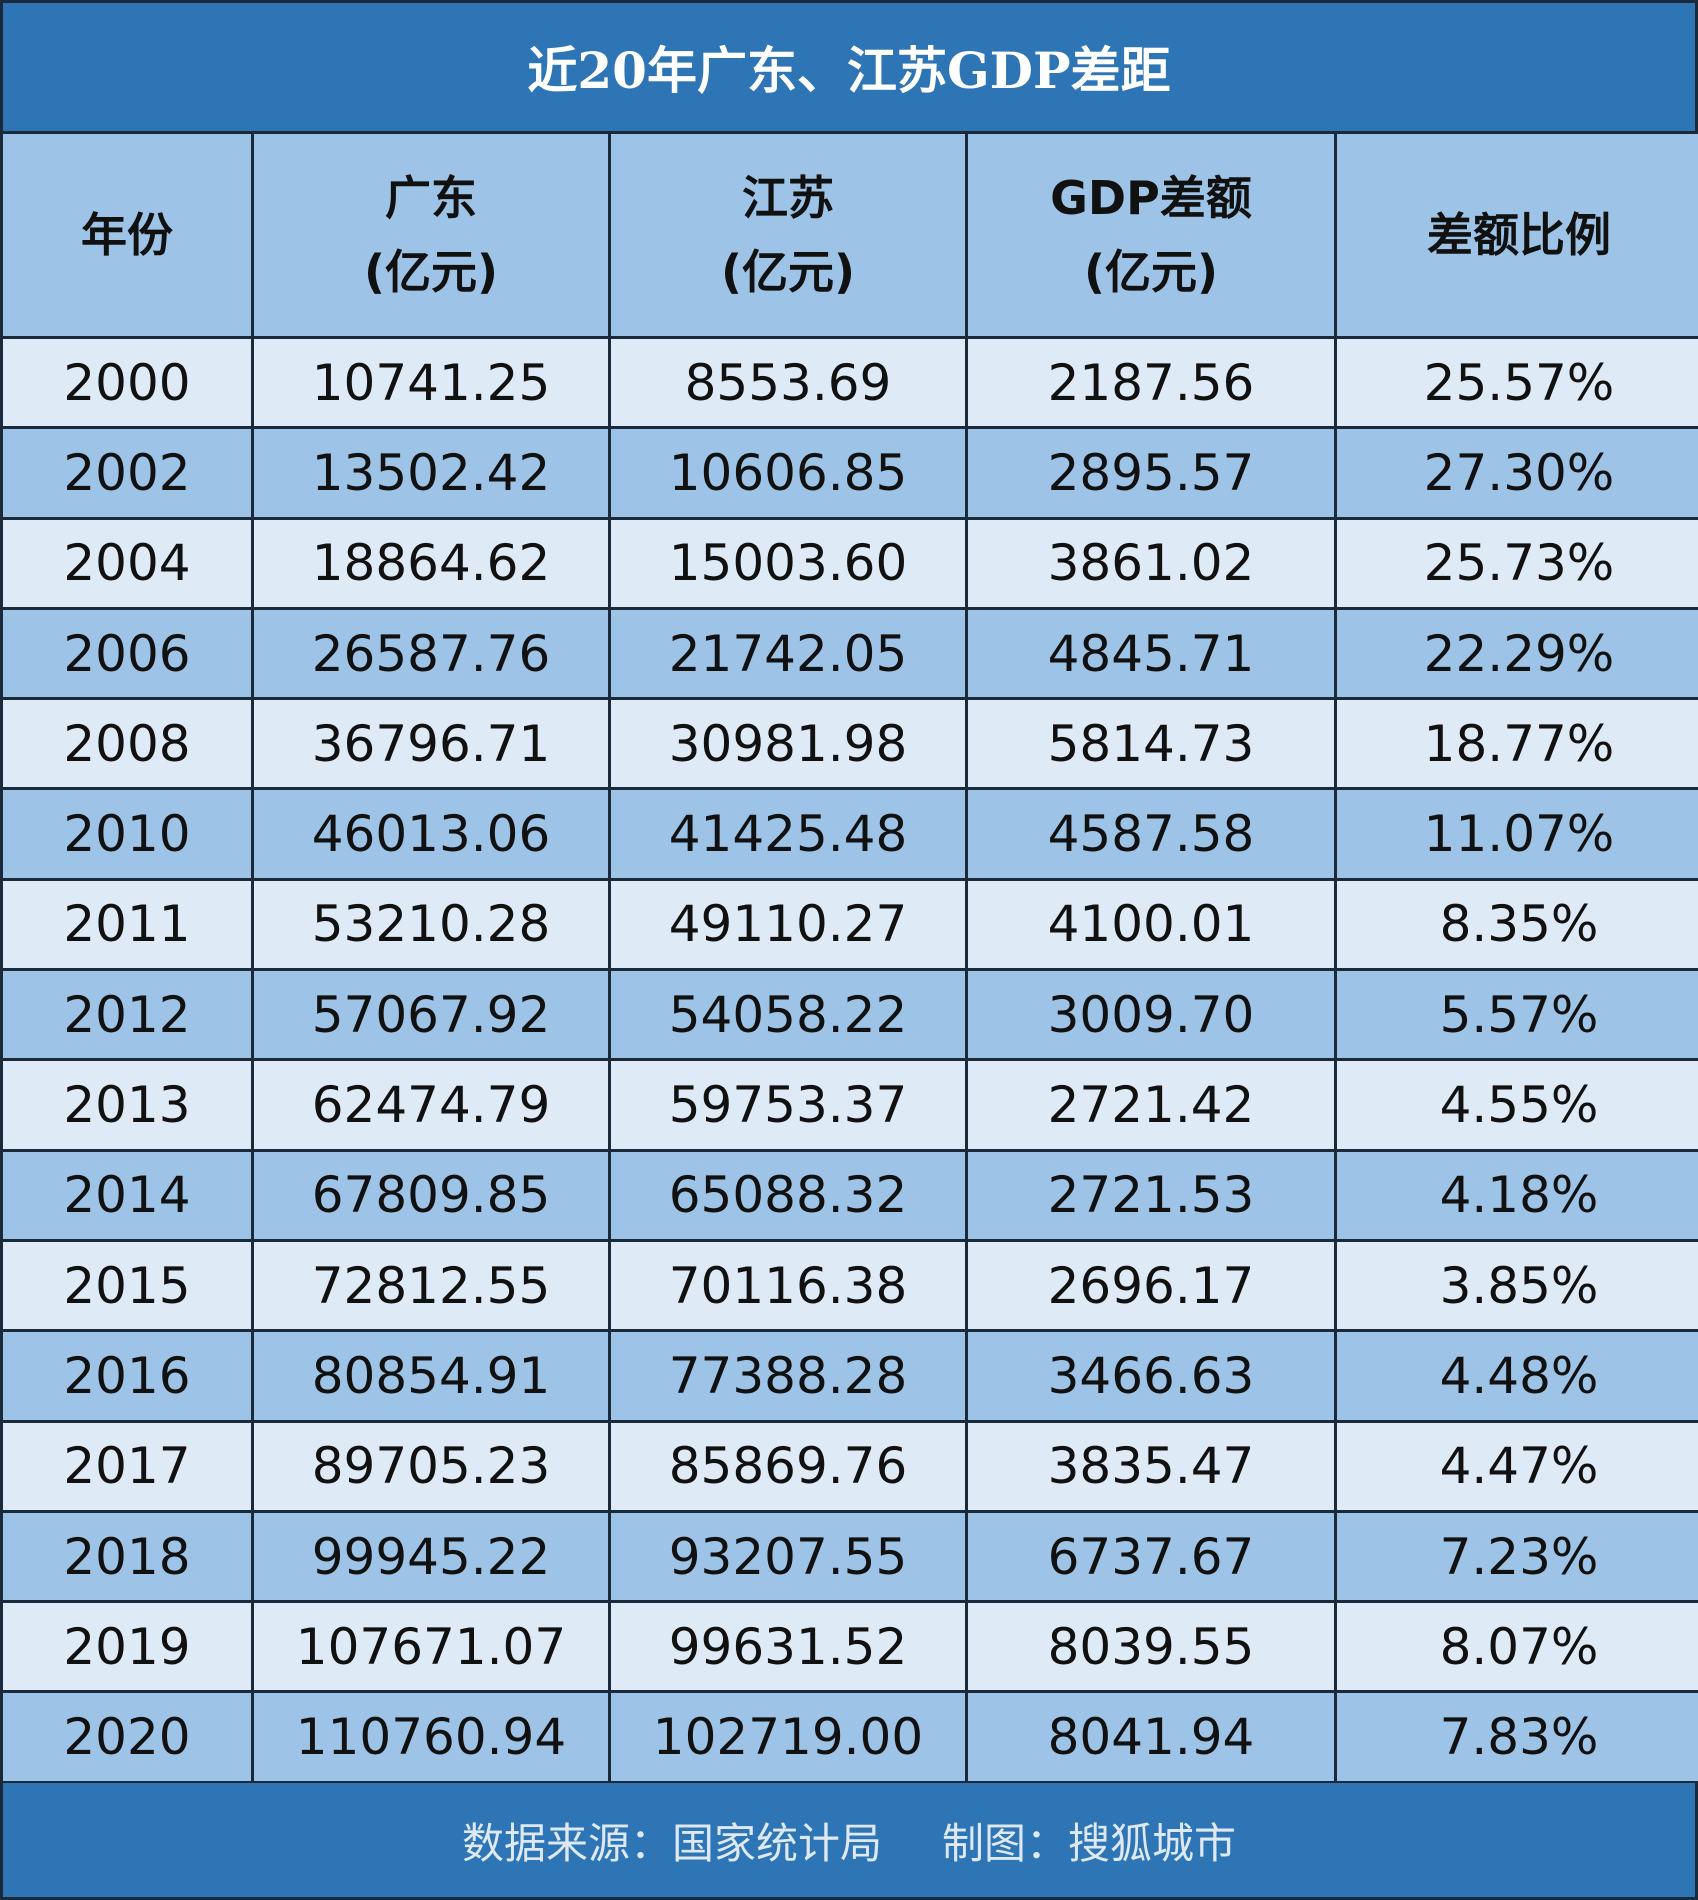  I want to click on table-cell: 2010, so click(127, 834).